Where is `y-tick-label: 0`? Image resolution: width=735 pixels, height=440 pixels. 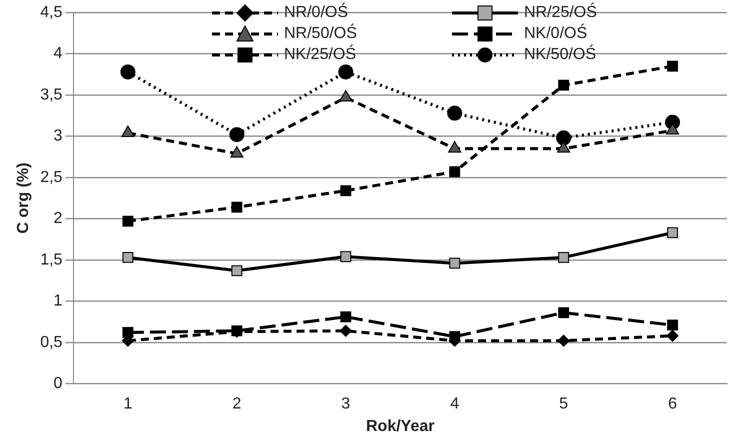
y-tick-label: 0 is located at coordinates (58, 383).